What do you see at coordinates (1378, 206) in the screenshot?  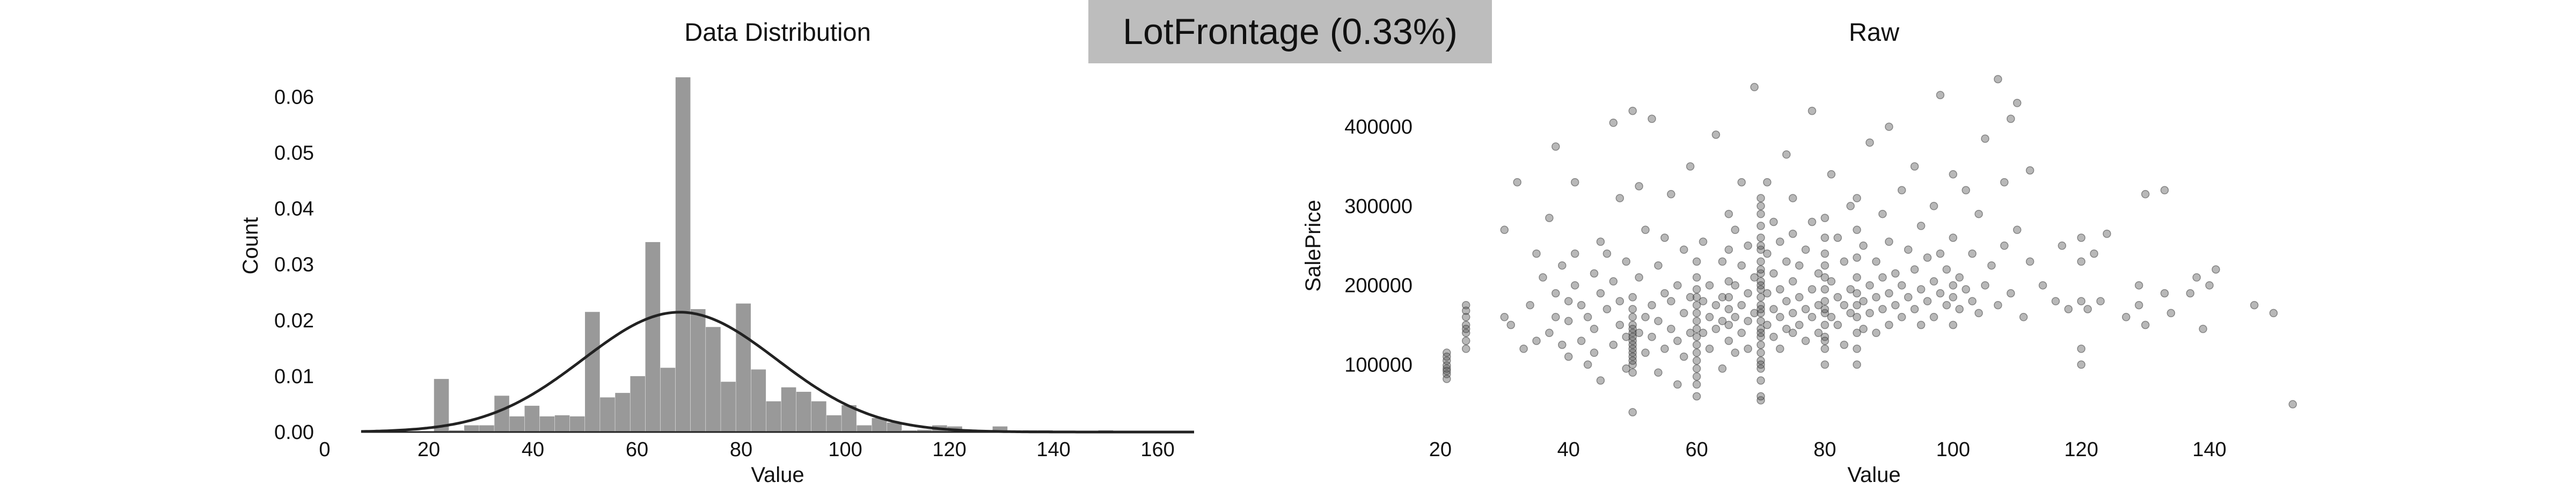 I see `scatter-y-tick-label: 300000` at bounding box center [1378, 206].